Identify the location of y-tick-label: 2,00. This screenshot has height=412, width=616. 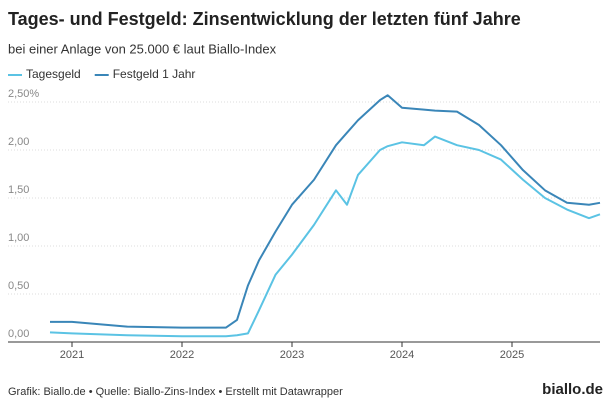
(18, 142).